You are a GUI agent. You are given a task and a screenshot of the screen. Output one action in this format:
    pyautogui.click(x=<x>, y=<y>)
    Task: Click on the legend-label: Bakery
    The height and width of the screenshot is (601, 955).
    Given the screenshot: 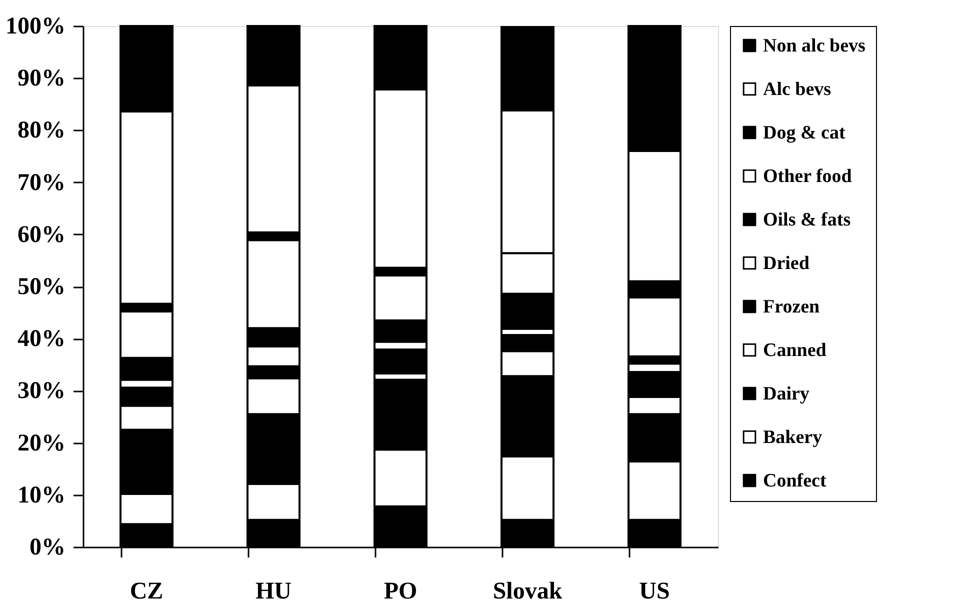 What is the action you would take?
    pyautogui.click(x=793, y=437)
    